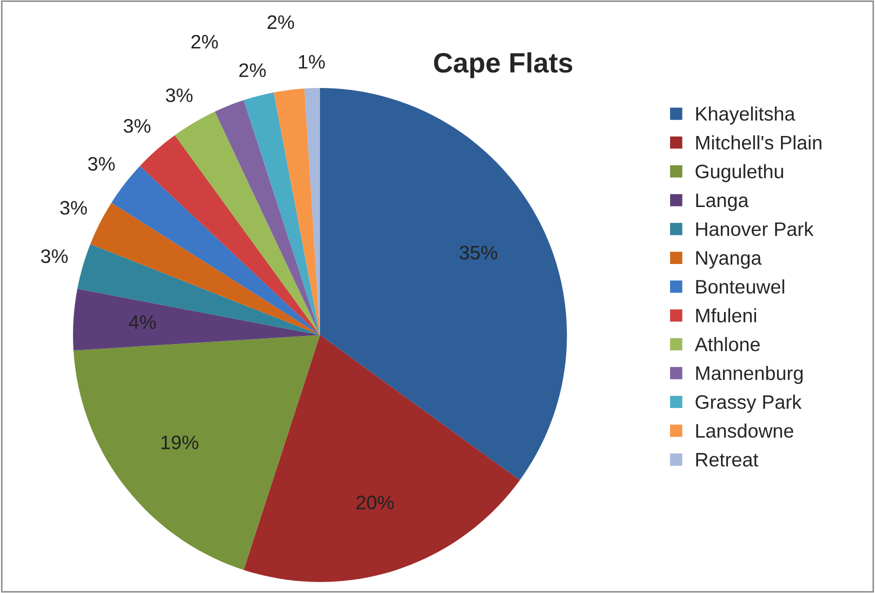 This screenshot has width=875, height=593. What do you see at coordinates (726, 315) in the screenshot?
I see `legend-label: Mfuleni` at bounding box center [726, 315].